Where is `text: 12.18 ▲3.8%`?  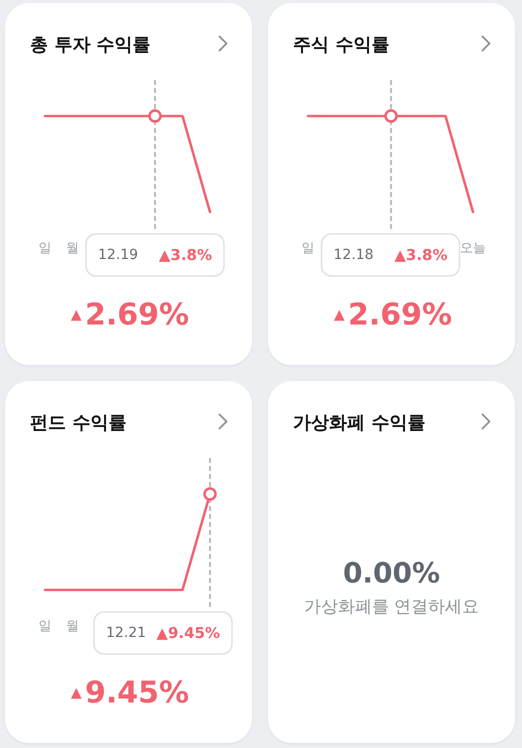
text: 12.18 ▲3.8% is located at coordinates (391, 255).